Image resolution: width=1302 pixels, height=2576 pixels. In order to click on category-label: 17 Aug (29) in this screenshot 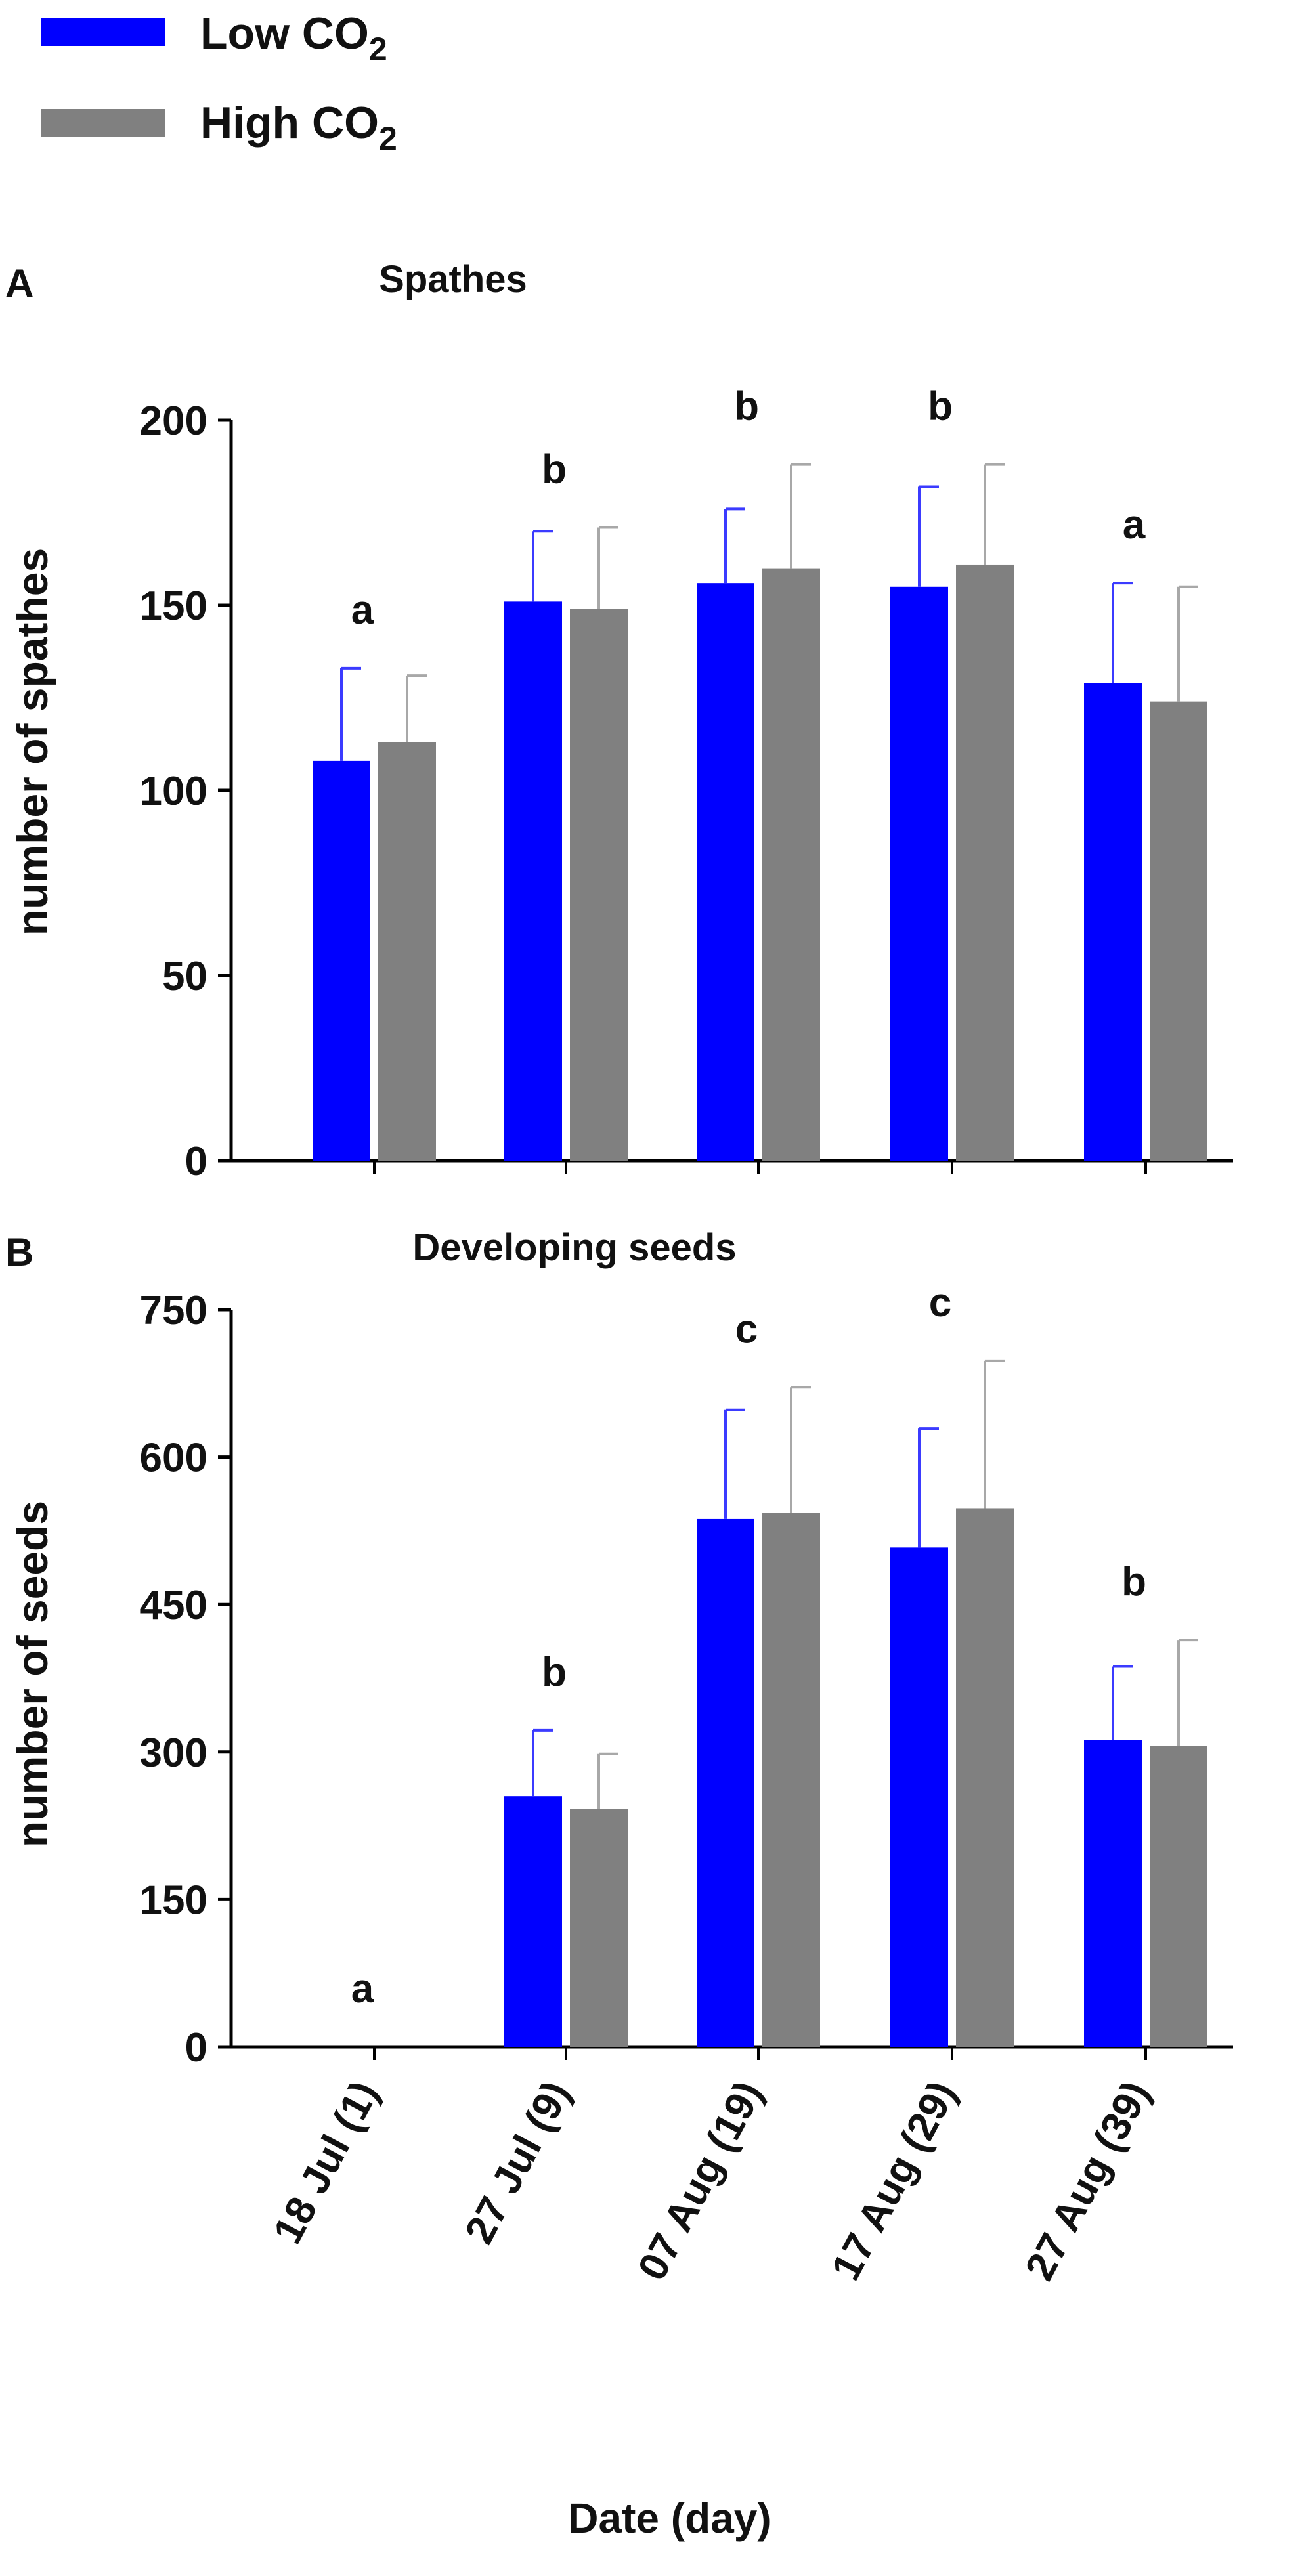, I will do `click(894, 2180)`.